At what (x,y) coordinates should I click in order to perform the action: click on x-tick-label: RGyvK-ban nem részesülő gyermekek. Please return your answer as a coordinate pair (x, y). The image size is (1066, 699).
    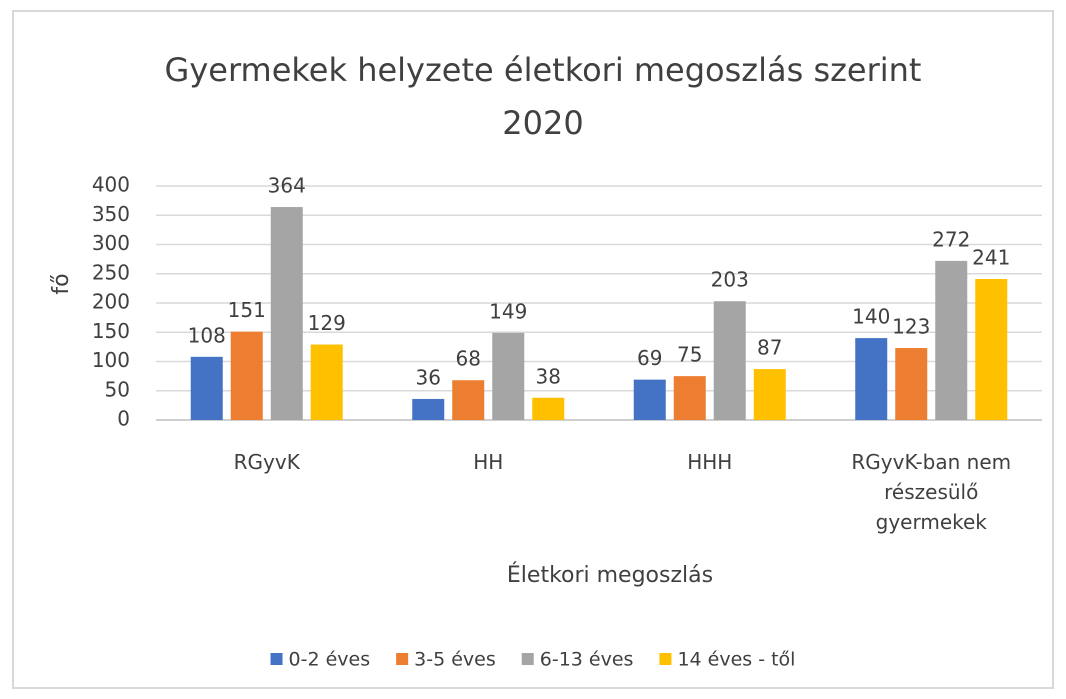
    Looking at the image, I should click on (931, 492).